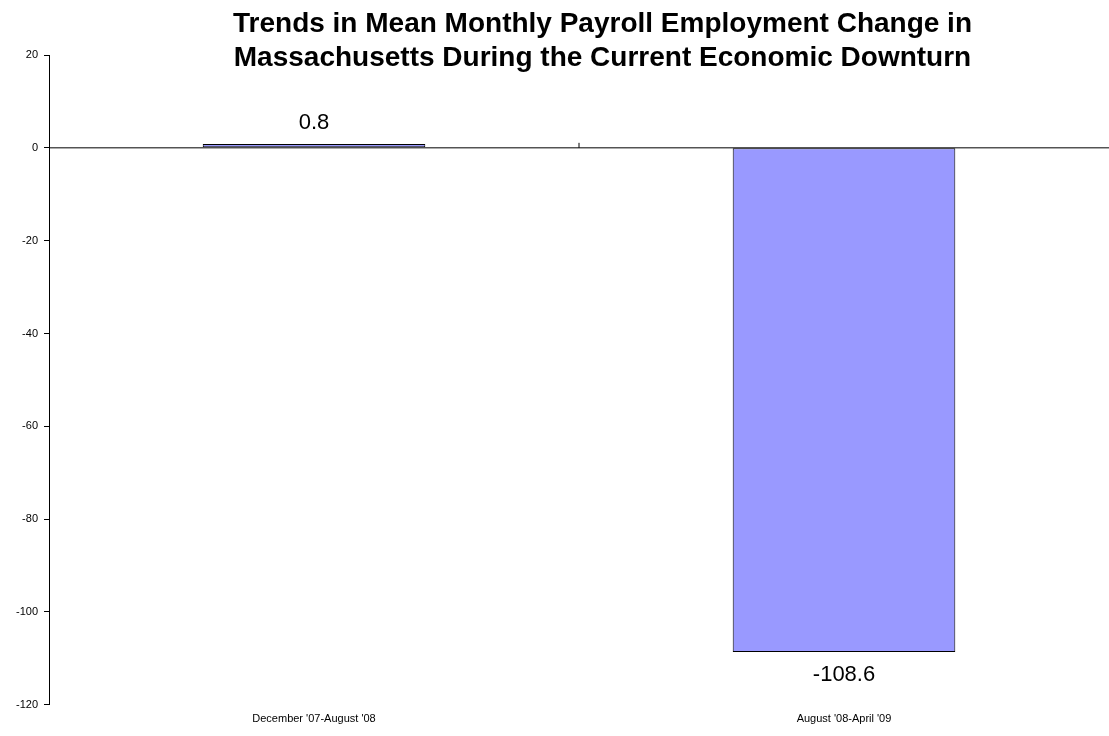 The width and height of the screenshot is (1109, 736). What do you see at coordinates (314, 122) in the screenshot?
I see `data-label: 0.8` at bounding box center [314, 122].